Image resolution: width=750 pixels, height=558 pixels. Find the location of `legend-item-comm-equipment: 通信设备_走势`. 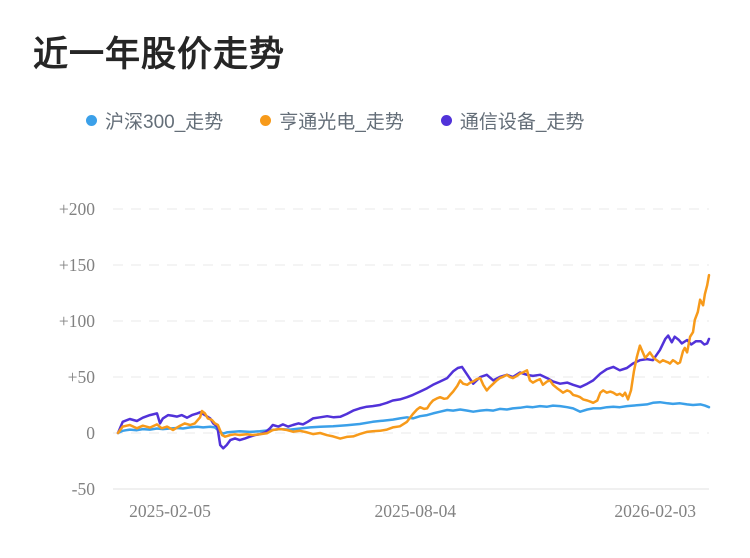

legend-item-comm-equipment: 通信设备_走势 is located at coordinates (512, 120).